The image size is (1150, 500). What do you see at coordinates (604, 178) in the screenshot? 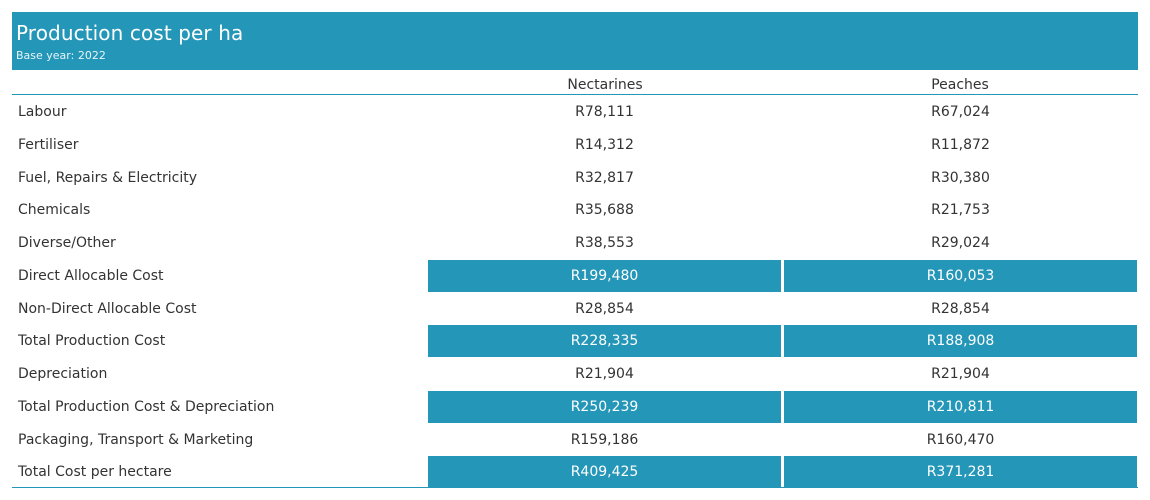
I see `nectarines-value: R32,817` at bounding box center [604, 178].